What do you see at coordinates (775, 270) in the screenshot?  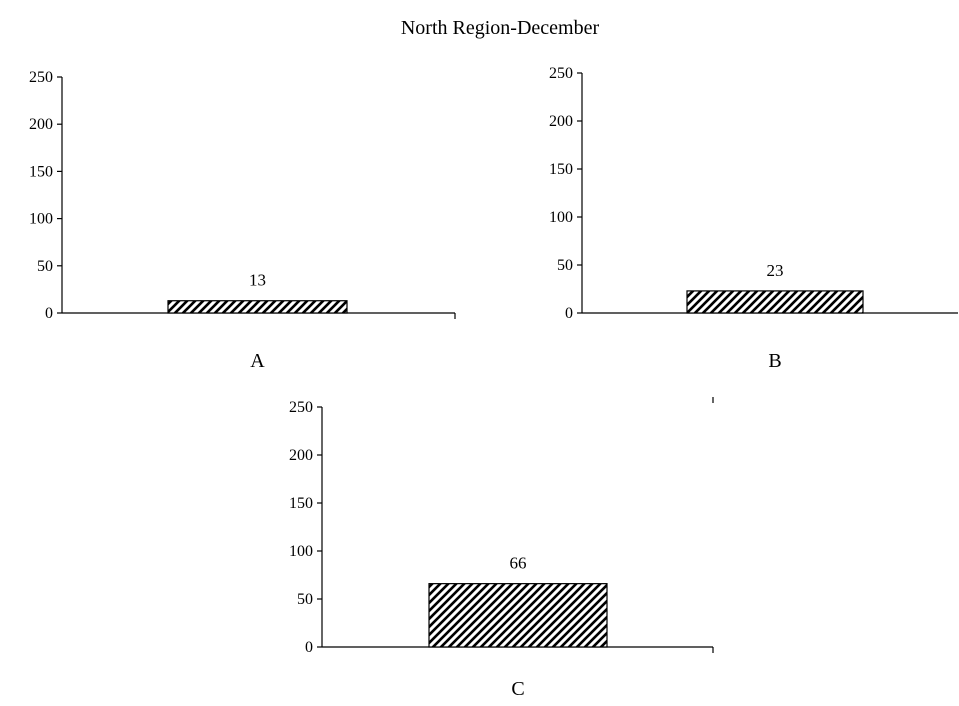 I see `data-label-b: 23` at bounding box center [775, 270].